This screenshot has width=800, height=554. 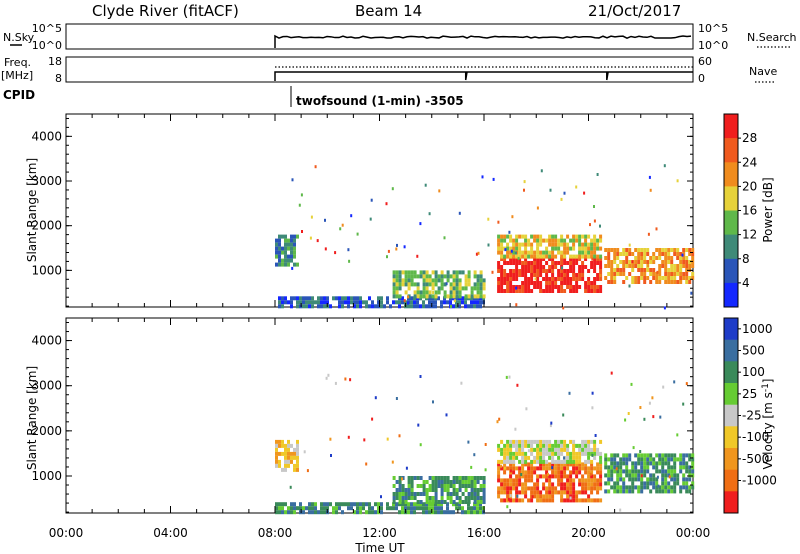 What do you see at coordinates (755, 459) in the screenshot?
I see `colorbar-tick-label: -500` at bounding box center [755, 459].